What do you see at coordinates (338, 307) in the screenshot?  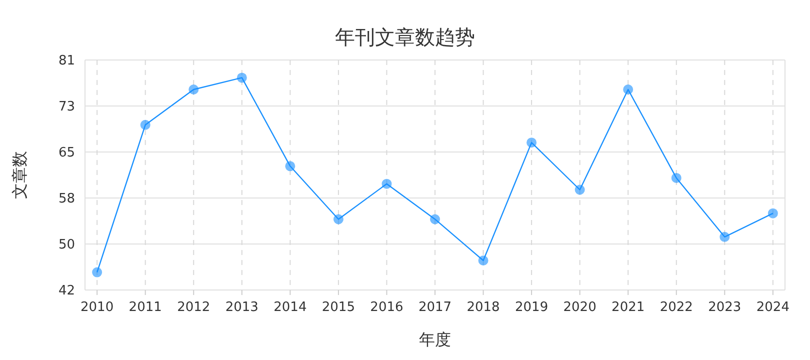 I see `x-tick-label: 2015` at bounding box center [338, 307].